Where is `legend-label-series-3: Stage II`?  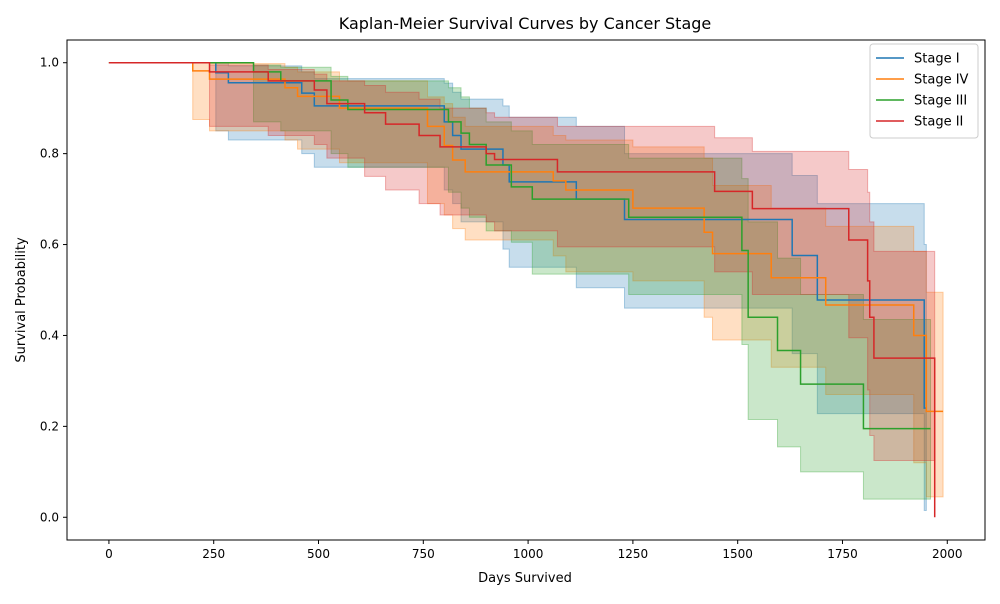
legend-label-series-3: Stage II is located at coordinates (938, 122).